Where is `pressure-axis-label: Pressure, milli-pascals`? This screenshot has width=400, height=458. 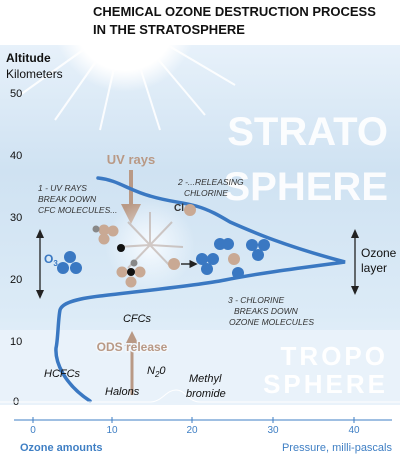
pressure-axis-label: Pressure, milli-pascals is located at coordinates (337, 448).